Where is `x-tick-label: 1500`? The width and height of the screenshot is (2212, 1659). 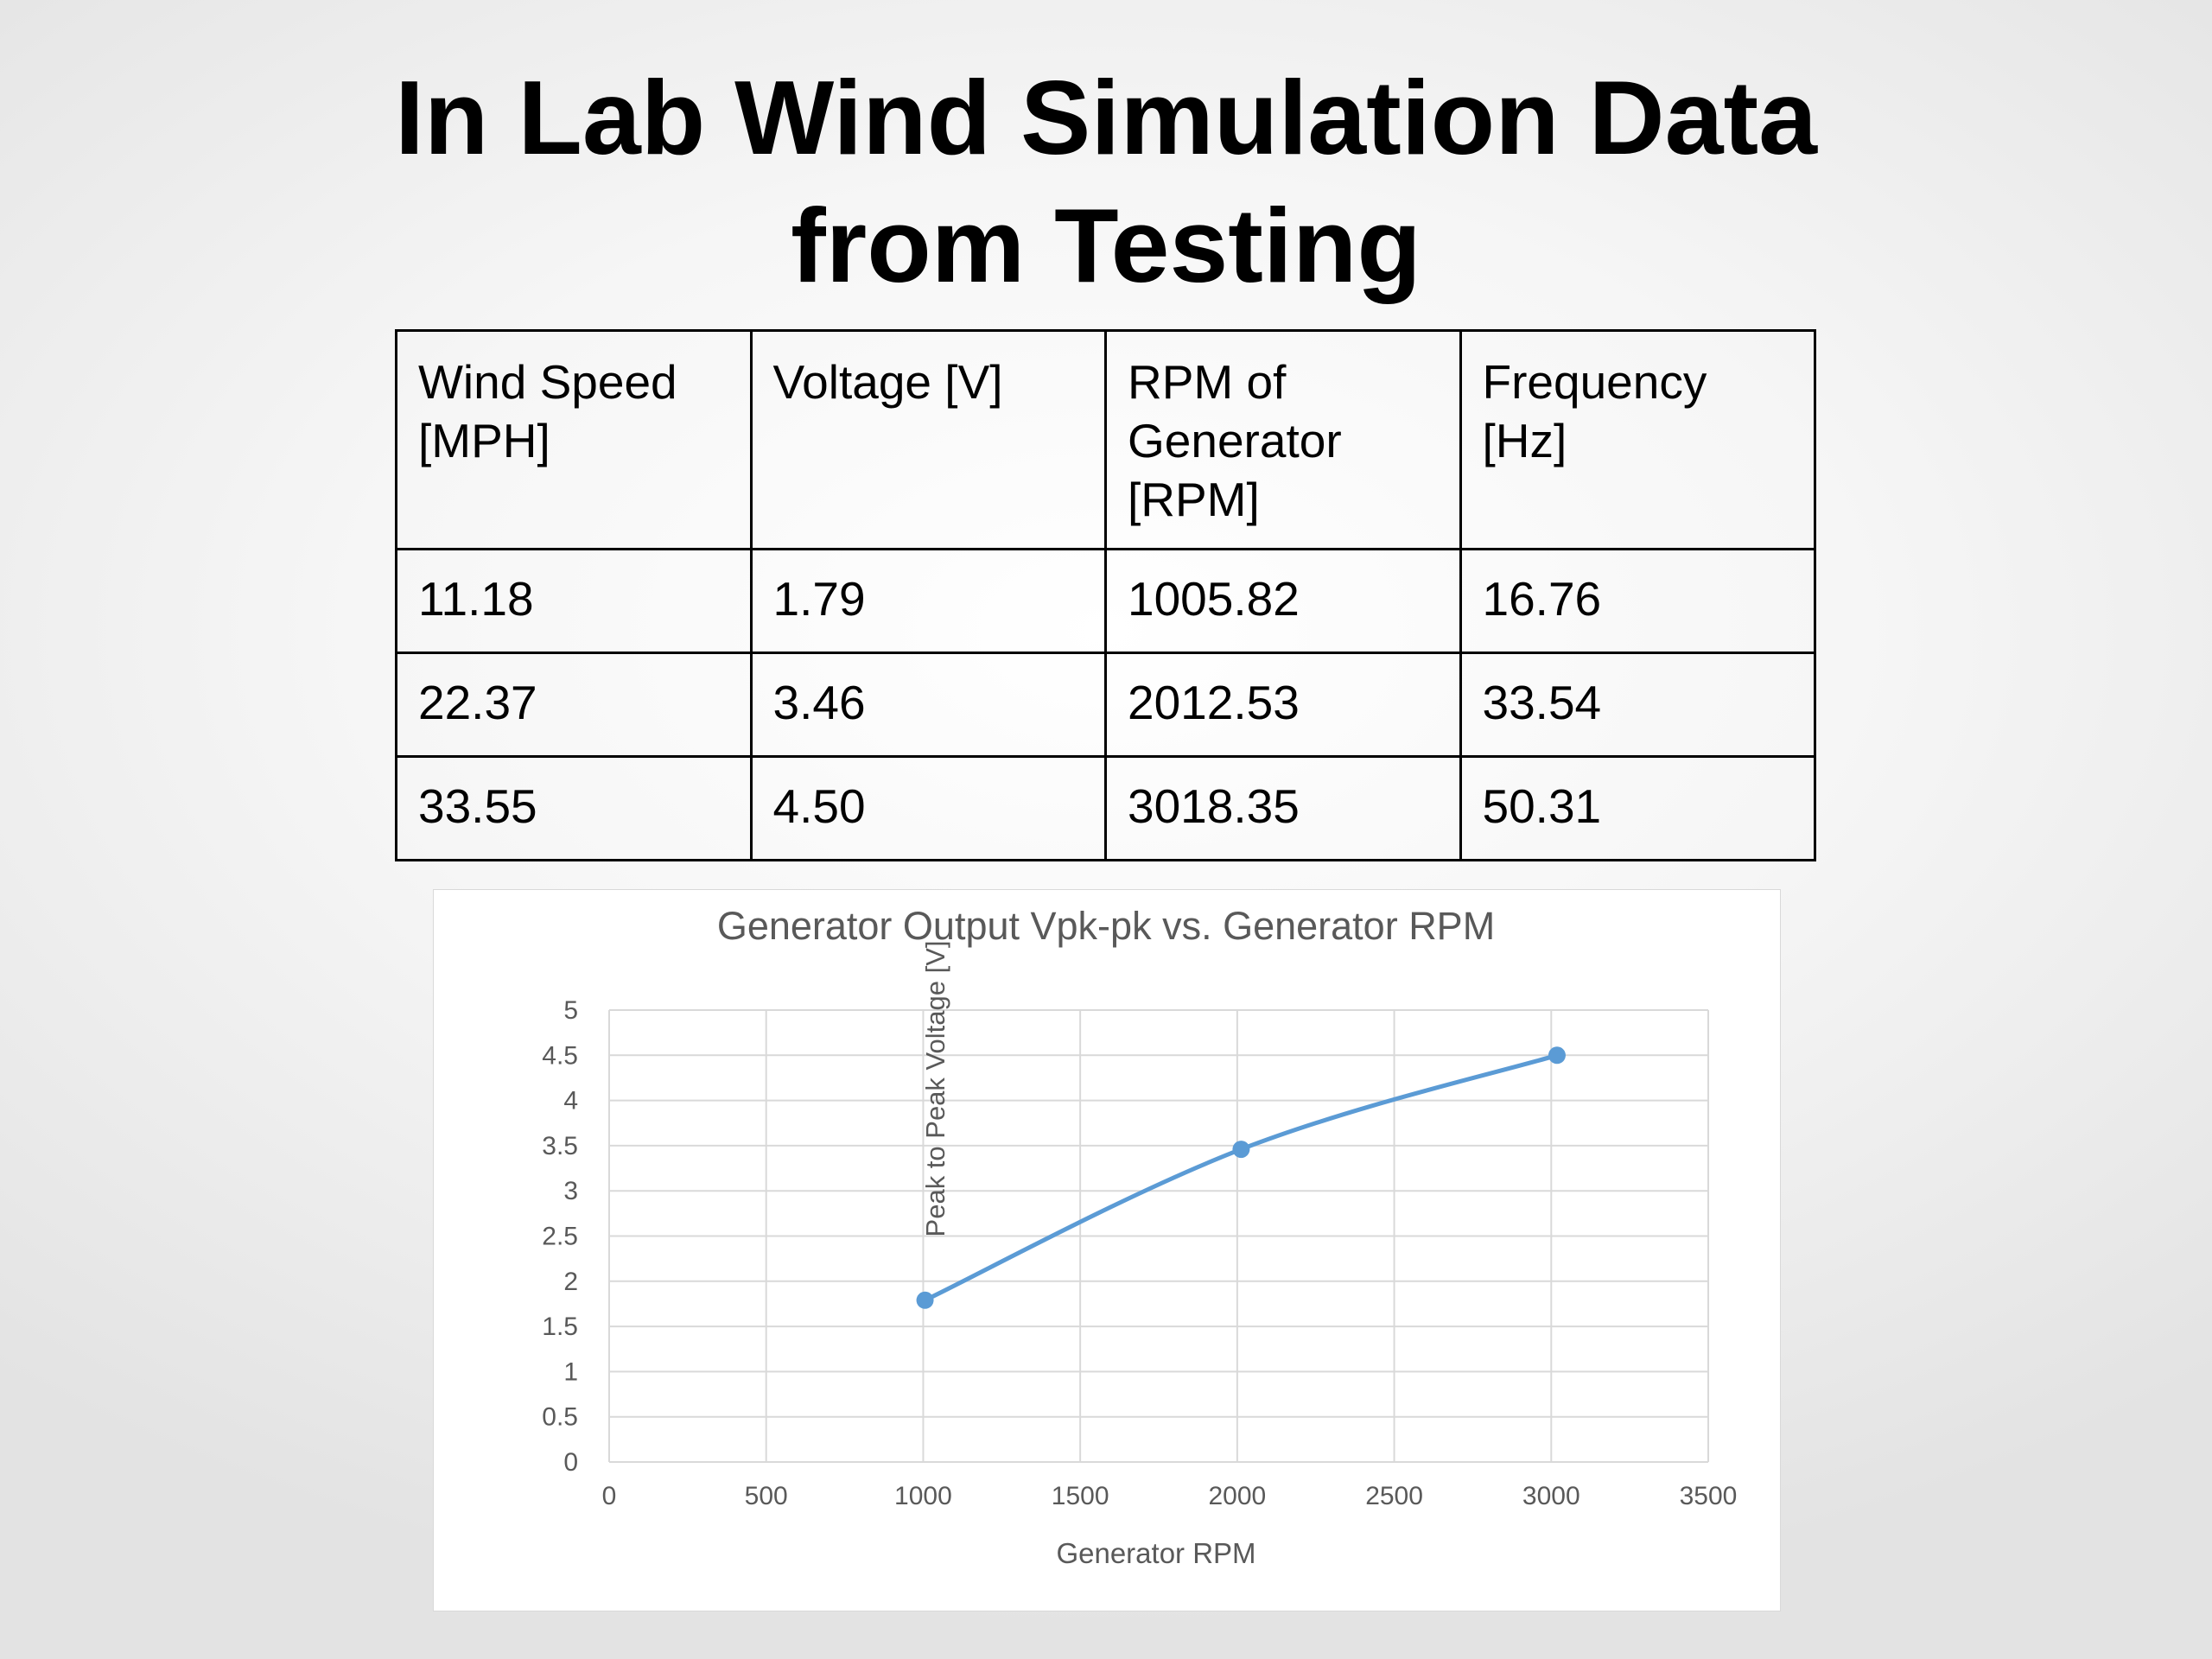
x-tick-label: 1500 is located at coordinates (1080, 1496).